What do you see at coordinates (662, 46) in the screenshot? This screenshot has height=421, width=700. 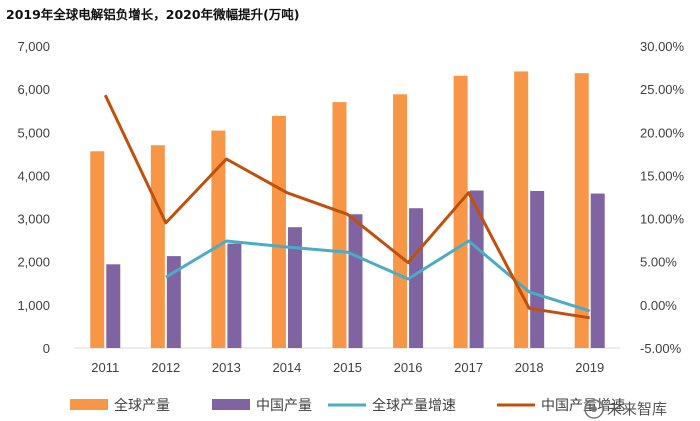 I see `y-right-tick-label: 30.00%` at bounding box center [662, 46].